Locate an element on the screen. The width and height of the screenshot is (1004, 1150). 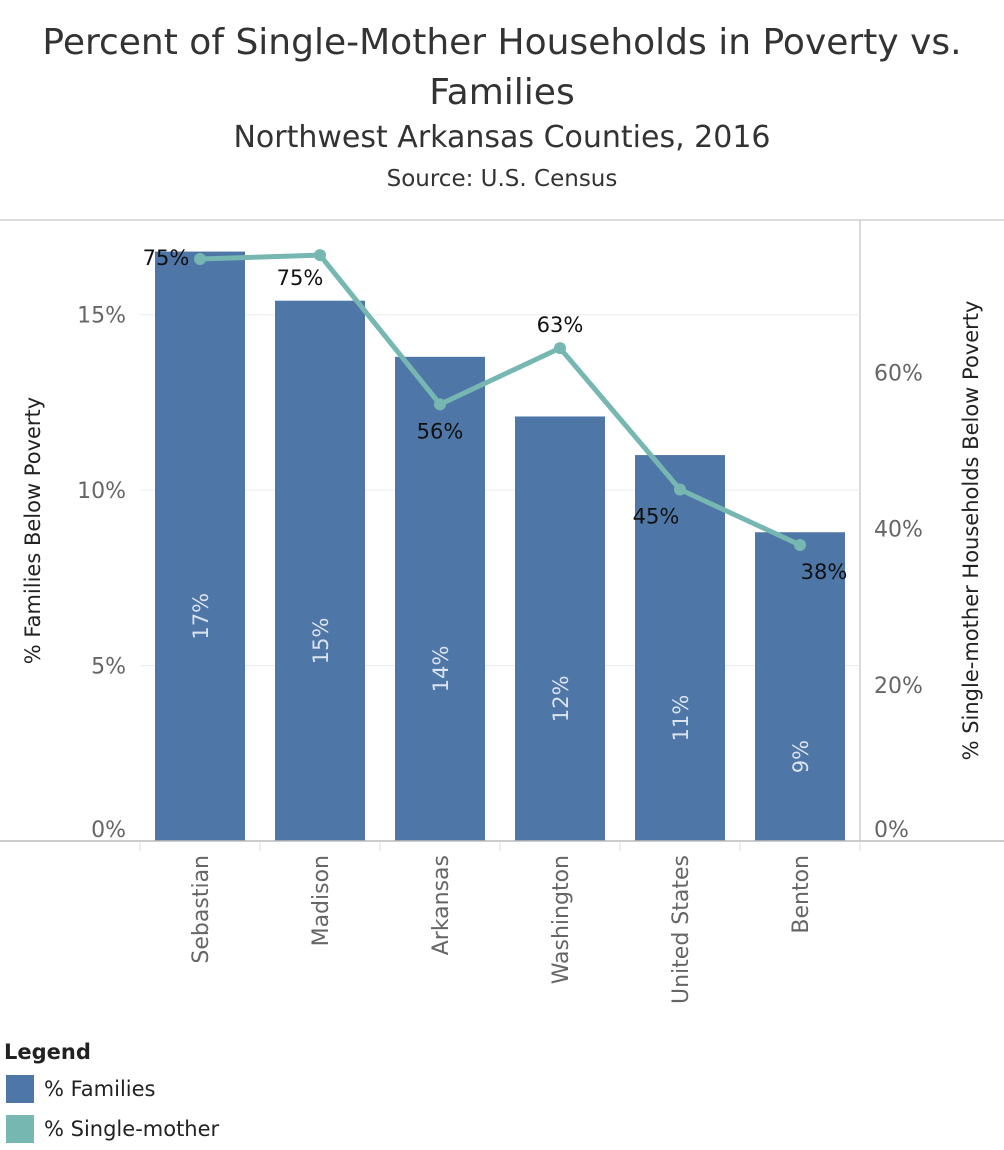
y-tick-label: 0% is located at coordinates (108, 830).